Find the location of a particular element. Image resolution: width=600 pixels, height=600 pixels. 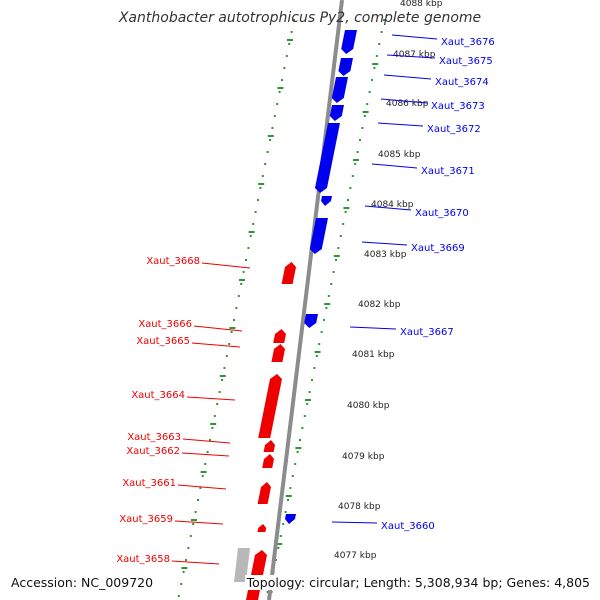

forward-gene-label: Xaut_3675 is located at coordinates (466, 61).